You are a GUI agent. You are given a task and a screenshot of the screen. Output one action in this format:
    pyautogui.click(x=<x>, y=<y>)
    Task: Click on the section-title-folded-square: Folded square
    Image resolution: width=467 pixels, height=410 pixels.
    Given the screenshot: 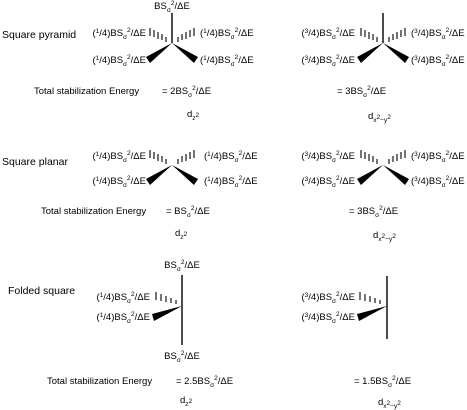 What is the action you would take?
    pyautogui.click(x=41, y=291)
    